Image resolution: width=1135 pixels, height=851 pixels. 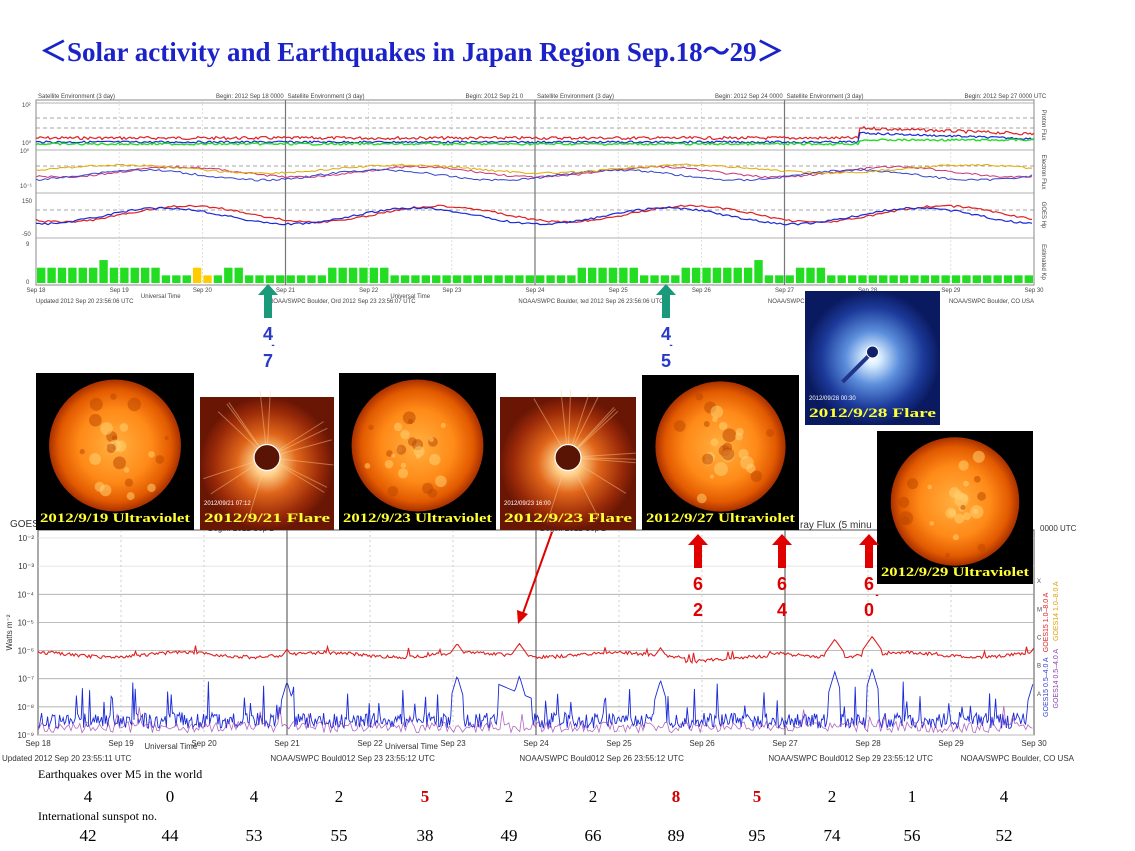 What do you see at coordinates (26, 707) in the screenshot?
I see `goes-ytick: 10⁻⁸` at bounding box center [26, 707].